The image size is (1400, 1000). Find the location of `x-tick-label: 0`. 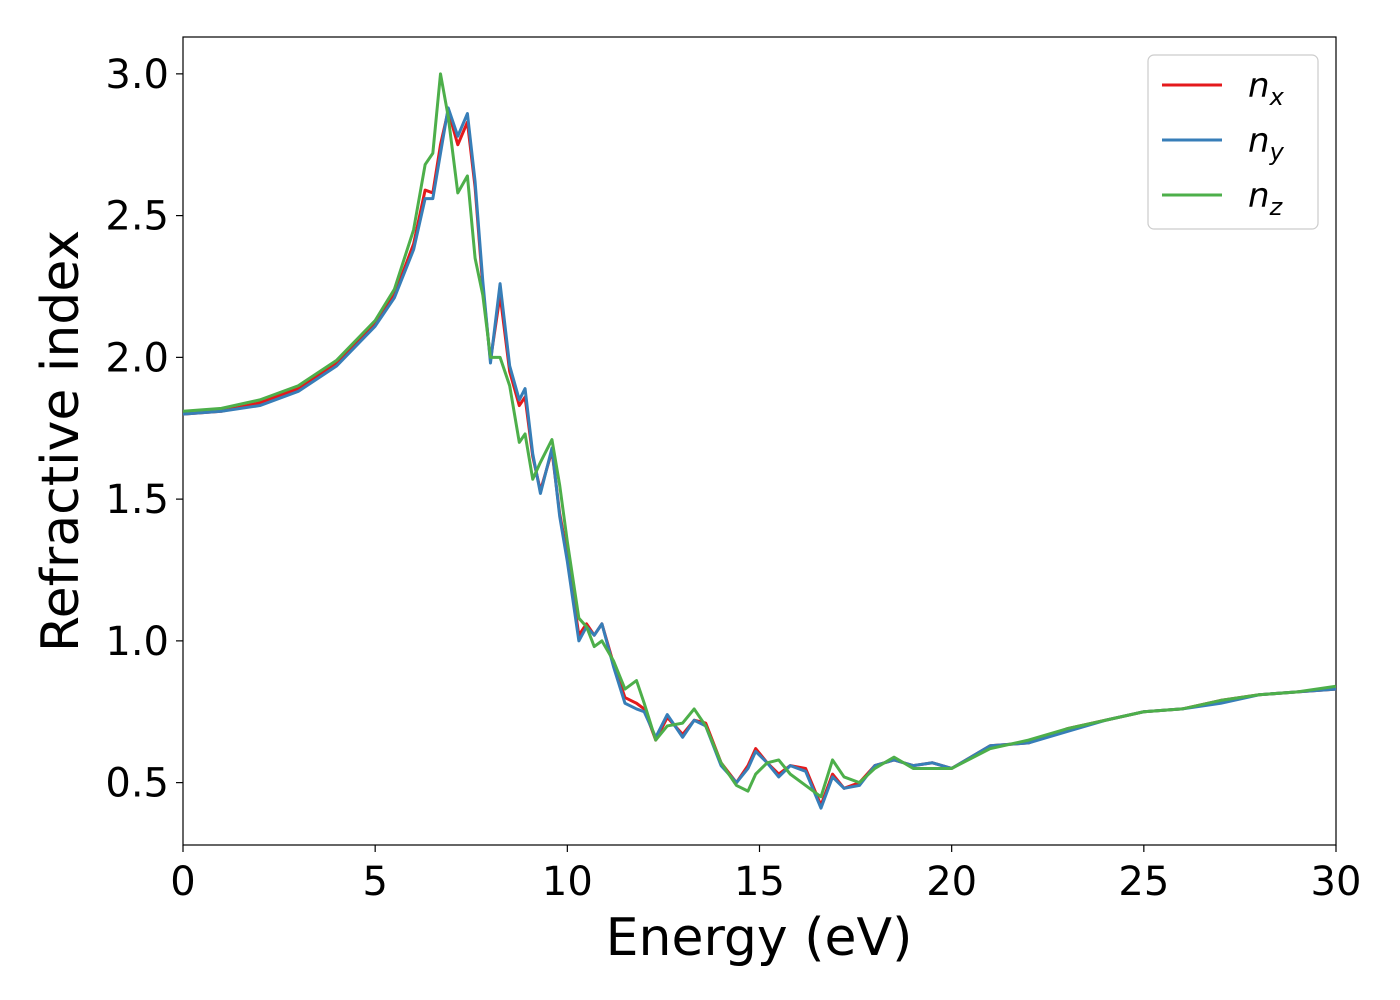

x-tick-label: 0 is located at coordinates (182, 882).